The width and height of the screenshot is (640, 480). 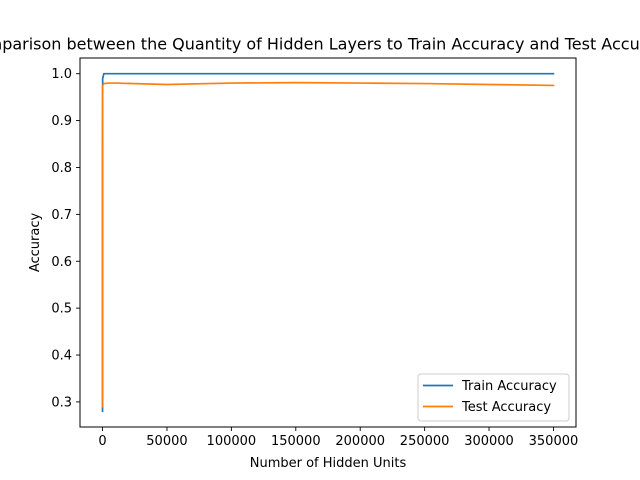 What do you see at coordinates (61, 402) in the screenshot?
I see `y-tick-label: 0.3` at bounding box center [61, 402].